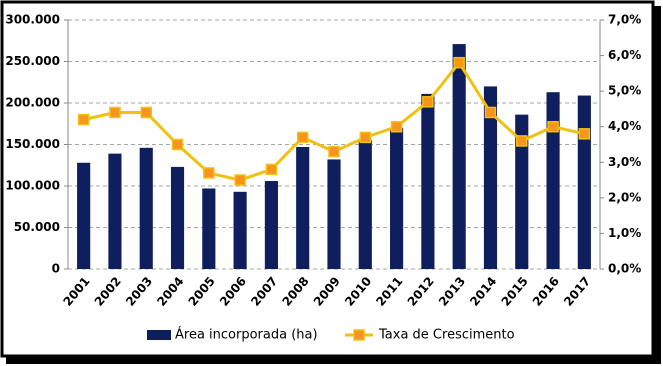 Image resolution: width=663 pixels, height=366 pixels. Describe the element at coordinates (37, 227) in the screenshot. I see `y-tick-label: 50.000` at that location.